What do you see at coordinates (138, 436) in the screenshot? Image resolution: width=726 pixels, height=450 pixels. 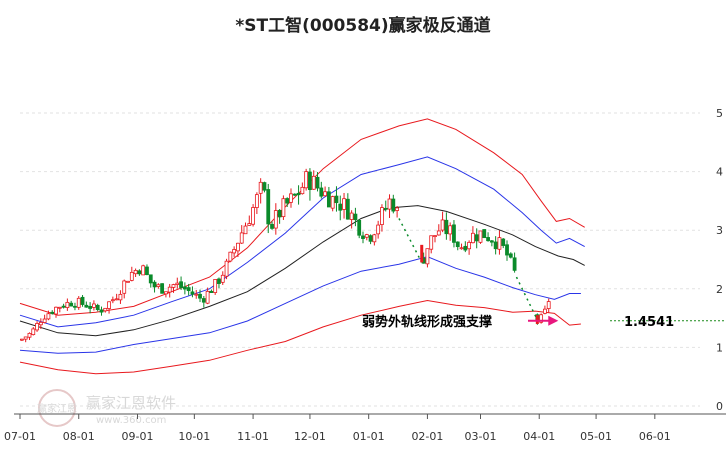 I see `x-tick-label: 09-01` at bounding box center [138, 436].